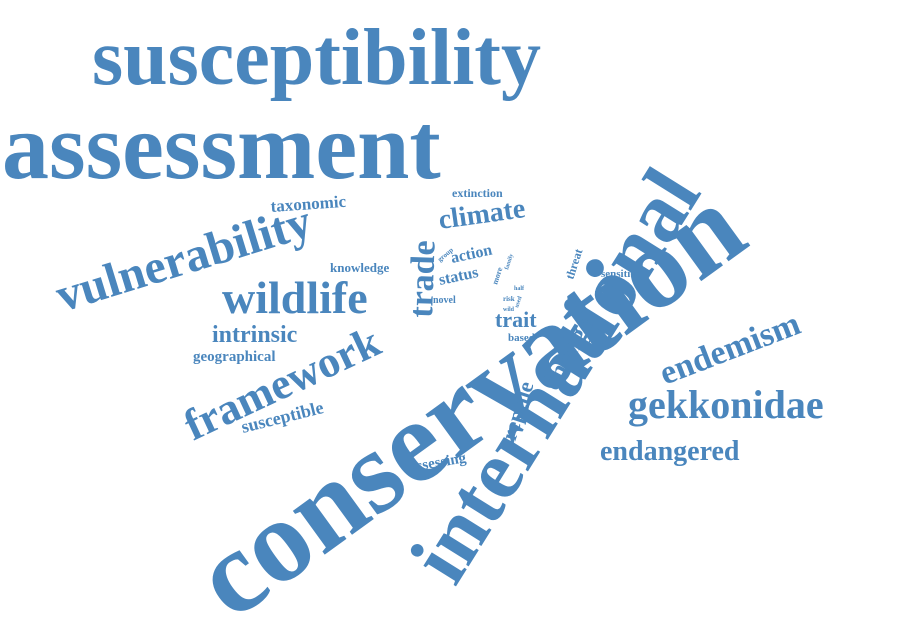  Describe the element at coordinates (726, 404) in the screenshot. I see `word-gekkonidae: gekkonidae` at that location.